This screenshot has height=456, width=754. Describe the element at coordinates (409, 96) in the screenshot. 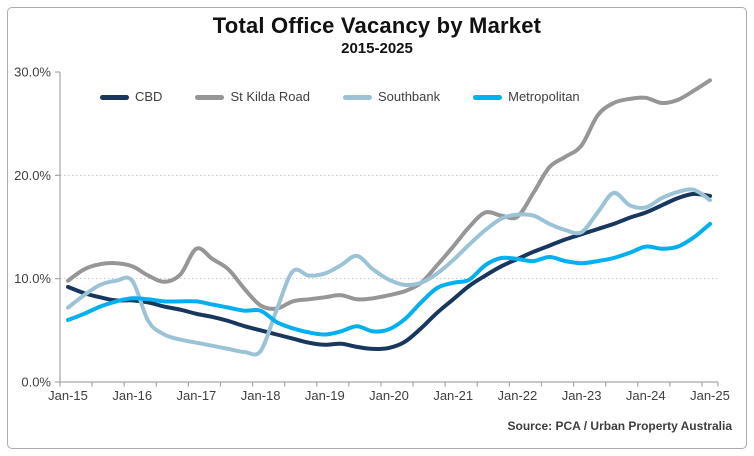

I see `legend-label-southbank: Southbank` at that location.